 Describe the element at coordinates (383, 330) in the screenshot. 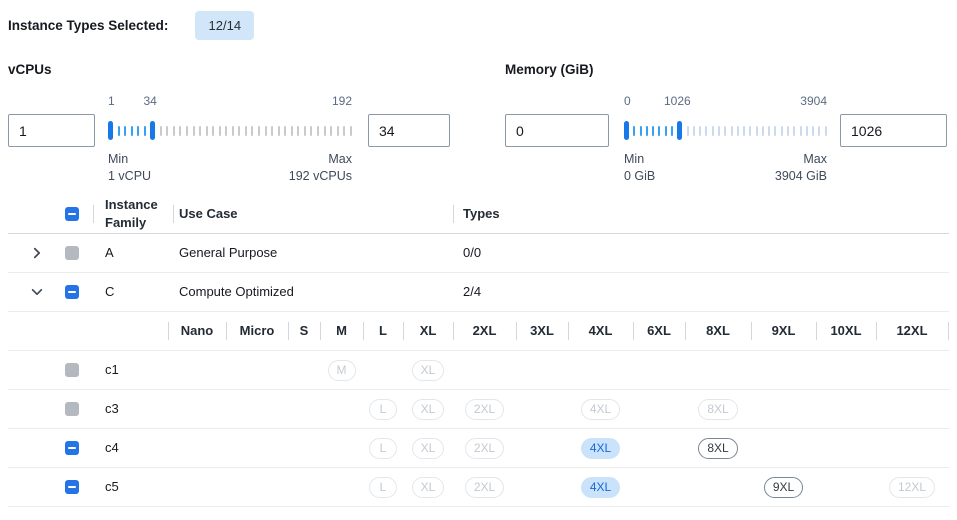

I see `size-column-label: L` at that location.